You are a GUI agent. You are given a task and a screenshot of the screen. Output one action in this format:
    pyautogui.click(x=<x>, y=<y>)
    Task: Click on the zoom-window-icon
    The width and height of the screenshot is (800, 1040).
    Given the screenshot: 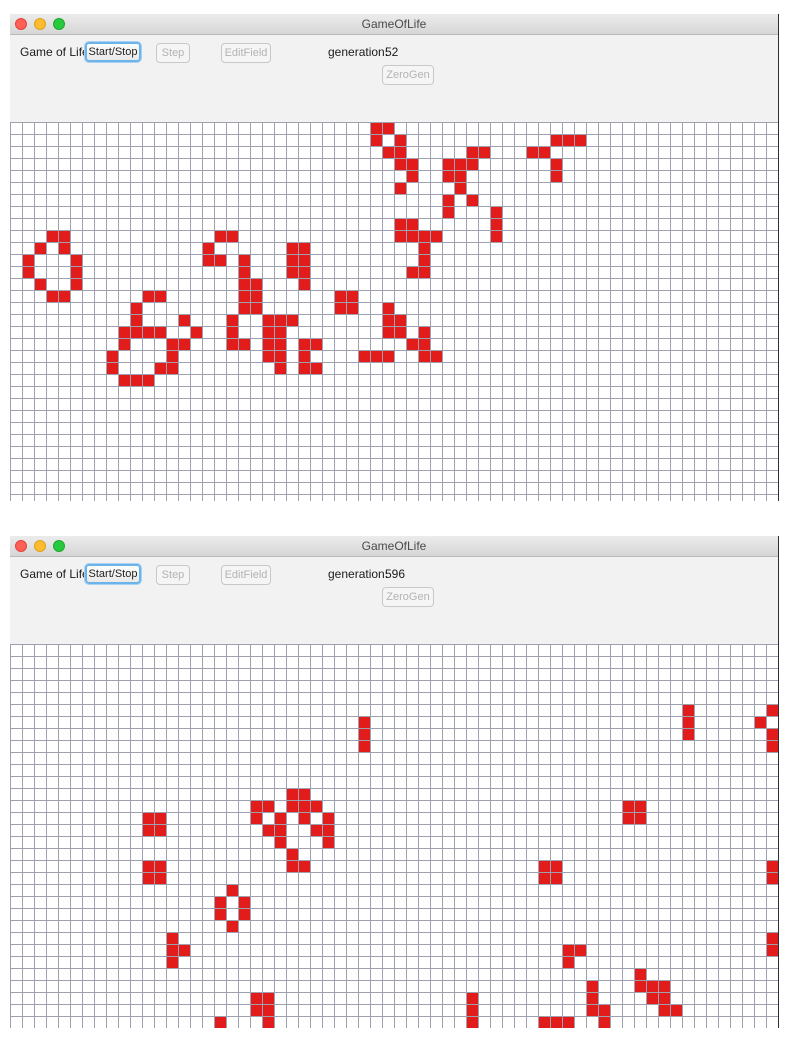 What is the action you would take?
    pyautogui.click(x=59, y=24)
    